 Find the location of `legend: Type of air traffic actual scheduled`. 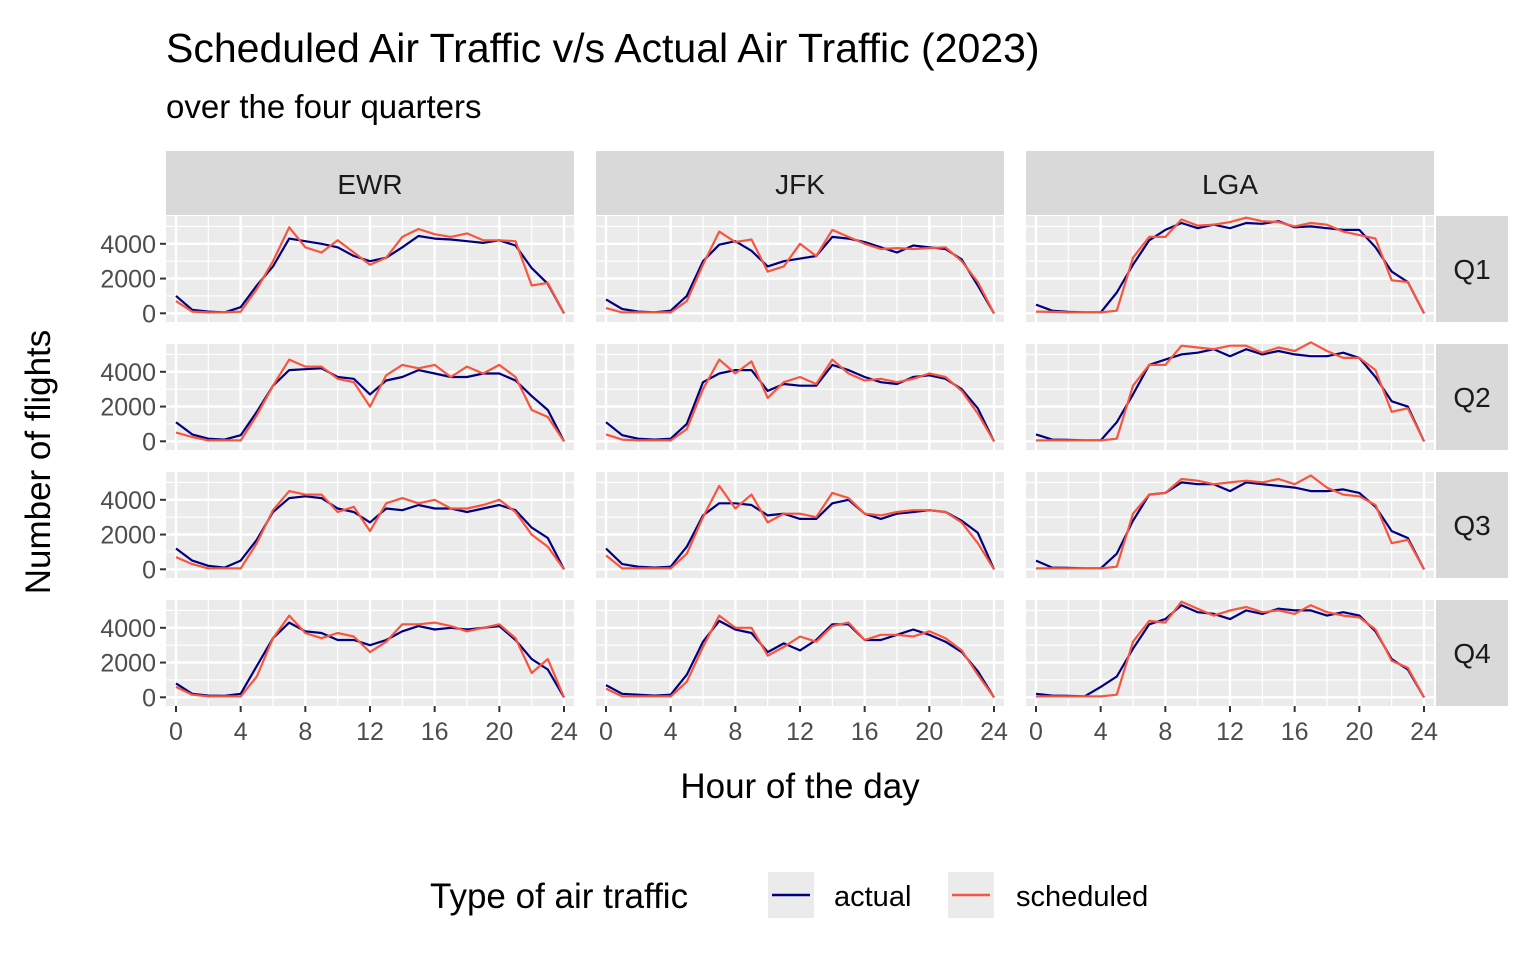

legend: Type of air traffic actual scheduled is located at coordinates (789, 895).